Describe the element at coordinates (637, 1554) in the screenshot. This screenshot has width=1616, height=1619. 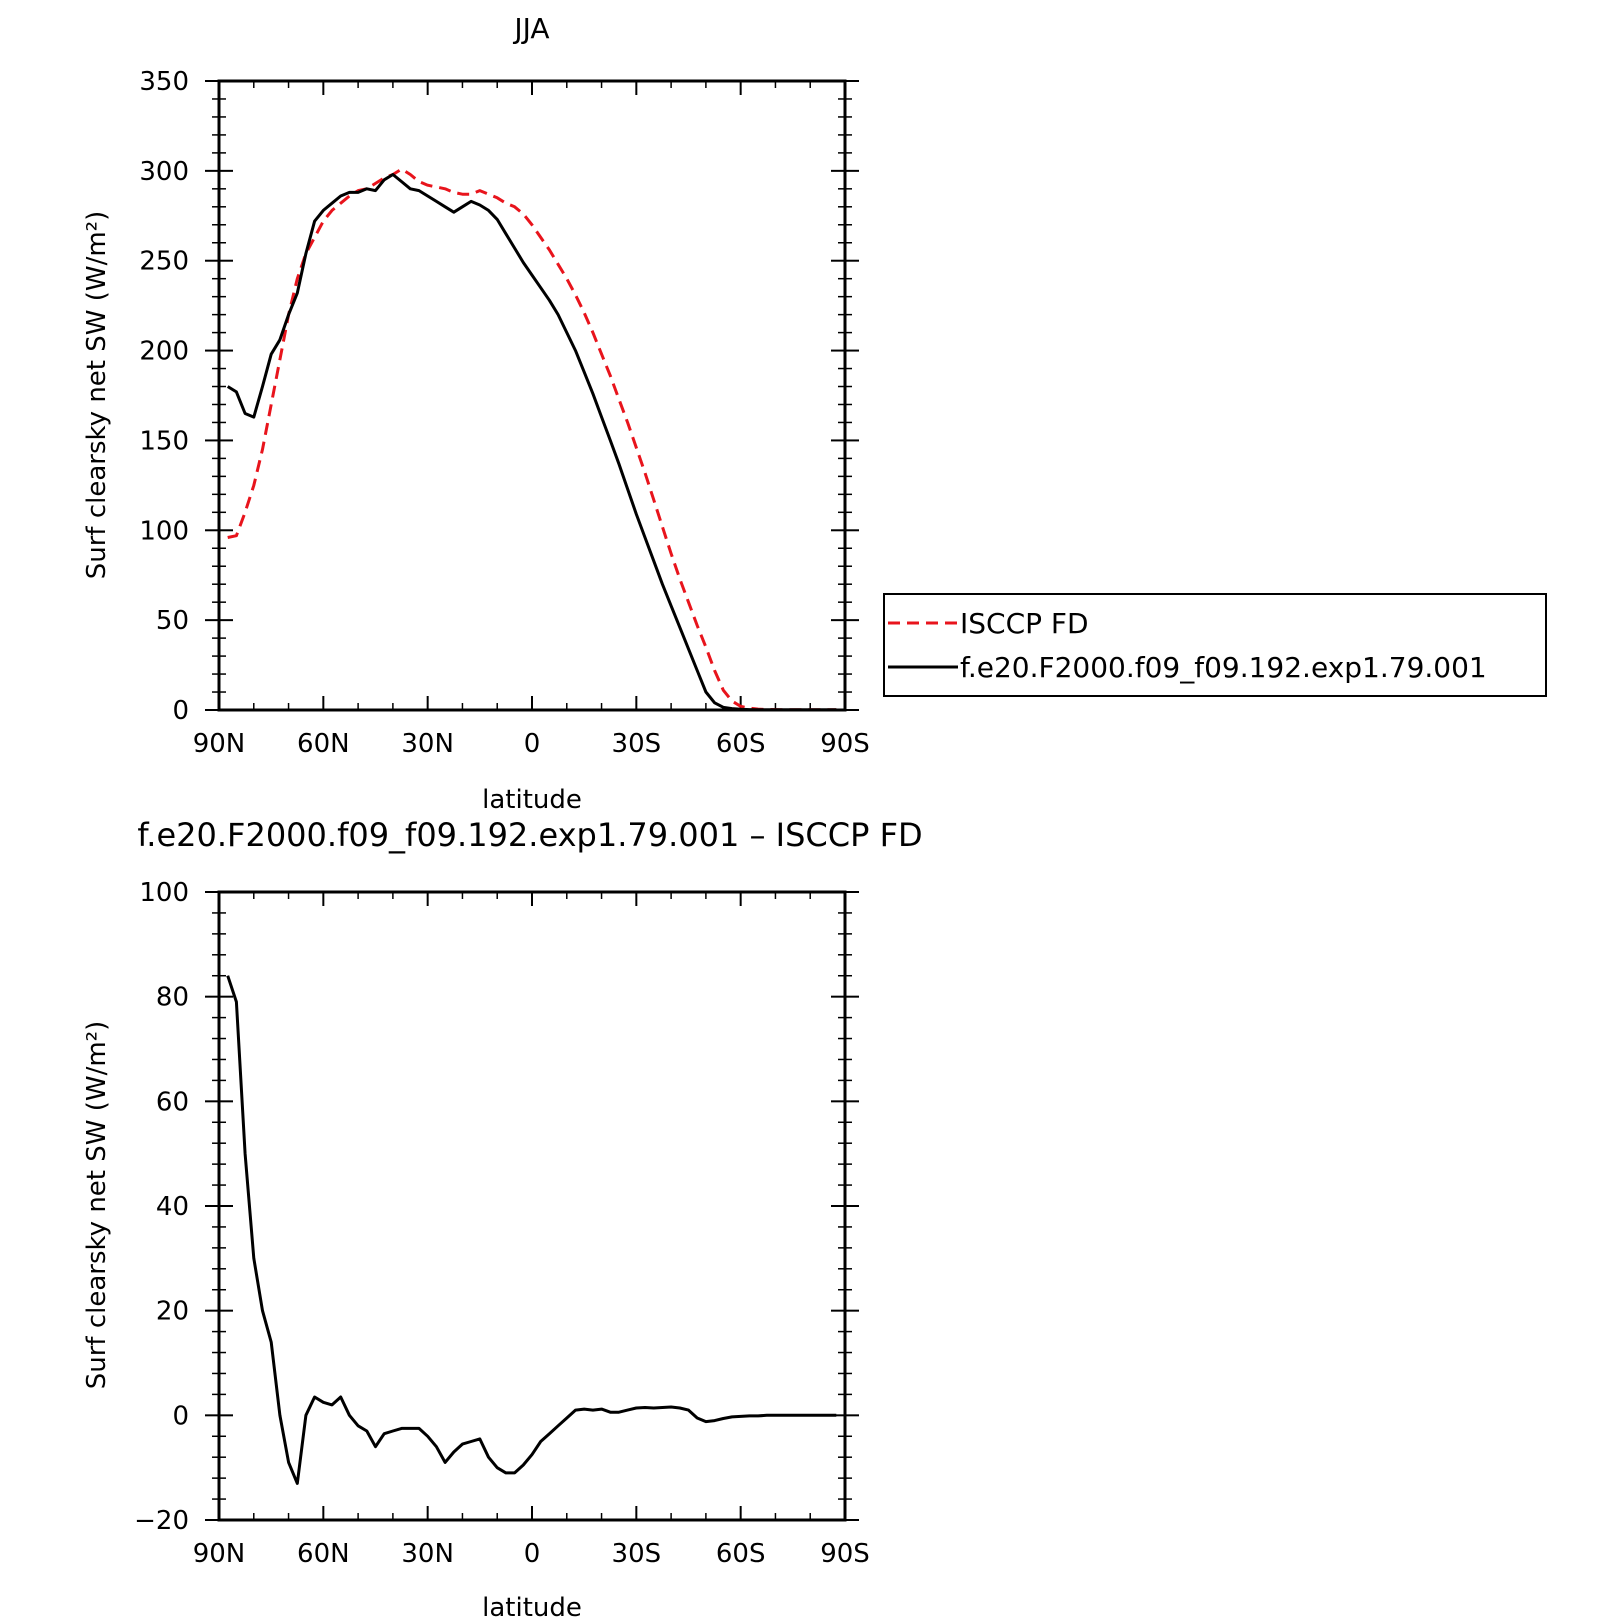
I see `bottom-x-tick-label-4: 30S` at that location.